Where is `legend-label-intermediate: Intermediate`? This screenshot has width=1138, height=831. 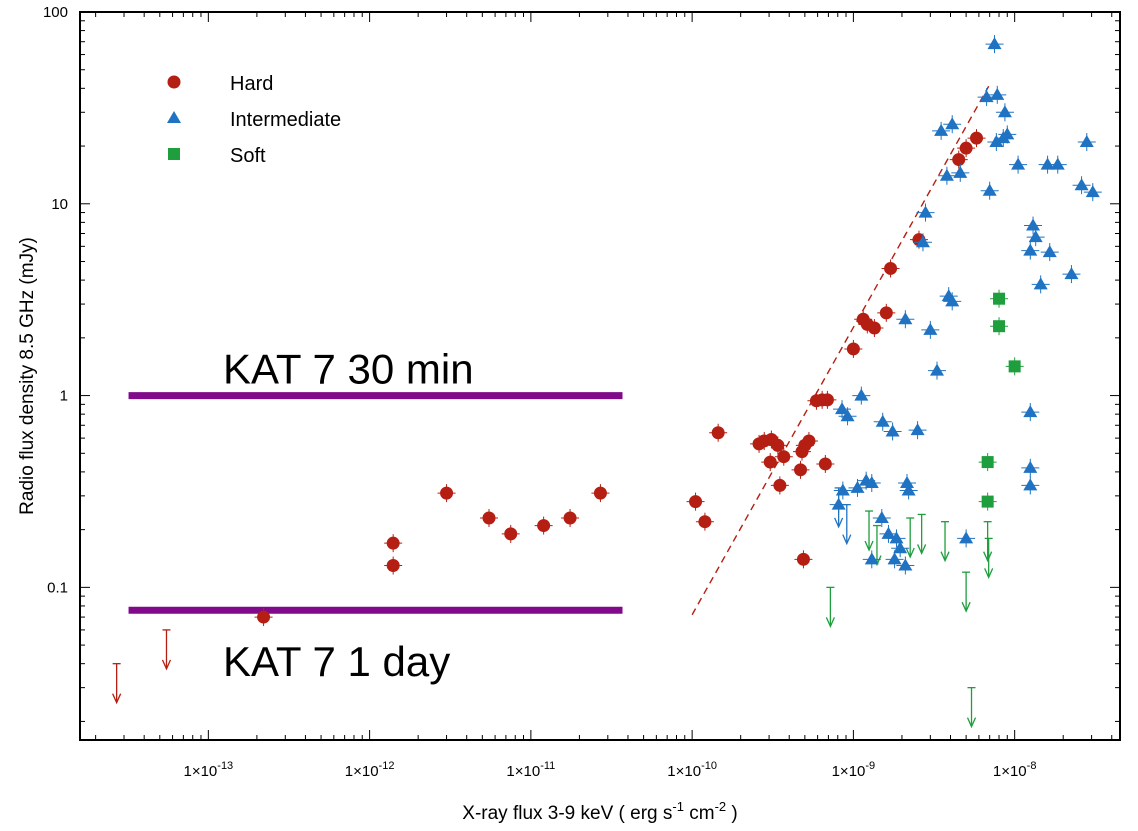
legend-label-intermediate: Intermediate is located at coordinates (285, 120).